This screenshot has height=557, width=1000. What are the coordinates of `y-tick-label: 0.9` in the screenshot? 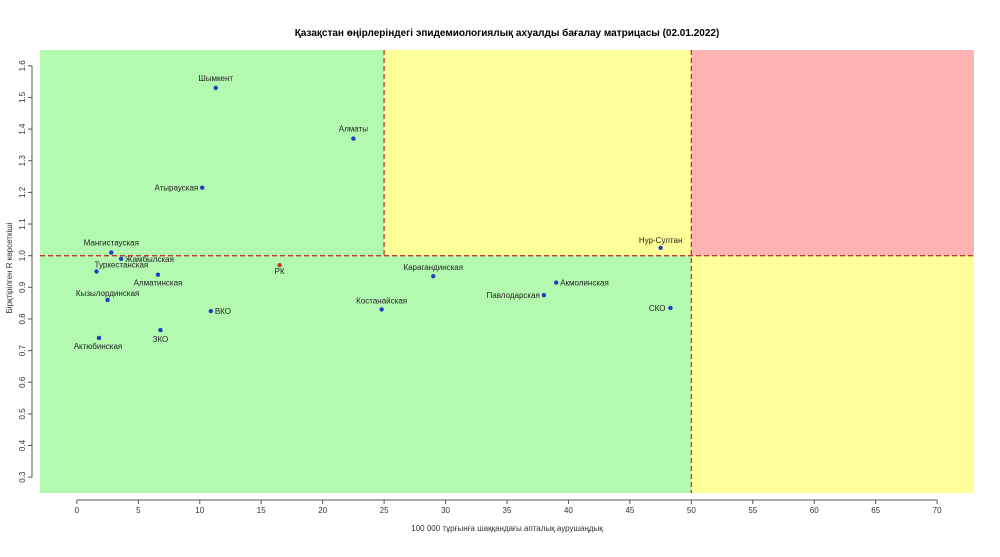 It's located at (22, 287).